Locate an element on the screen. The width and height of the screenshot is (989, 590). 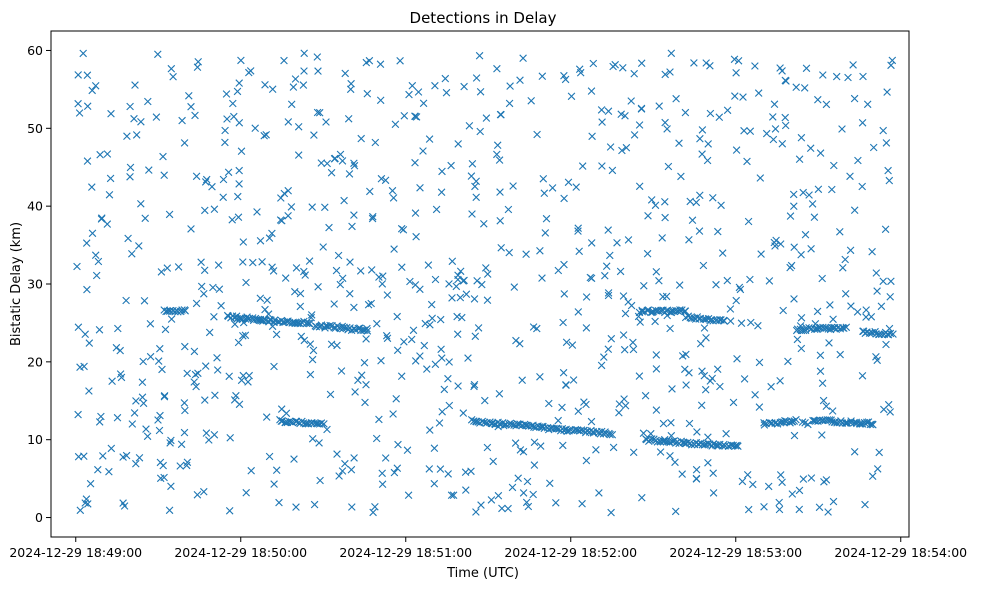
y-tick-label: 60 is located at coordinates (35, 50).